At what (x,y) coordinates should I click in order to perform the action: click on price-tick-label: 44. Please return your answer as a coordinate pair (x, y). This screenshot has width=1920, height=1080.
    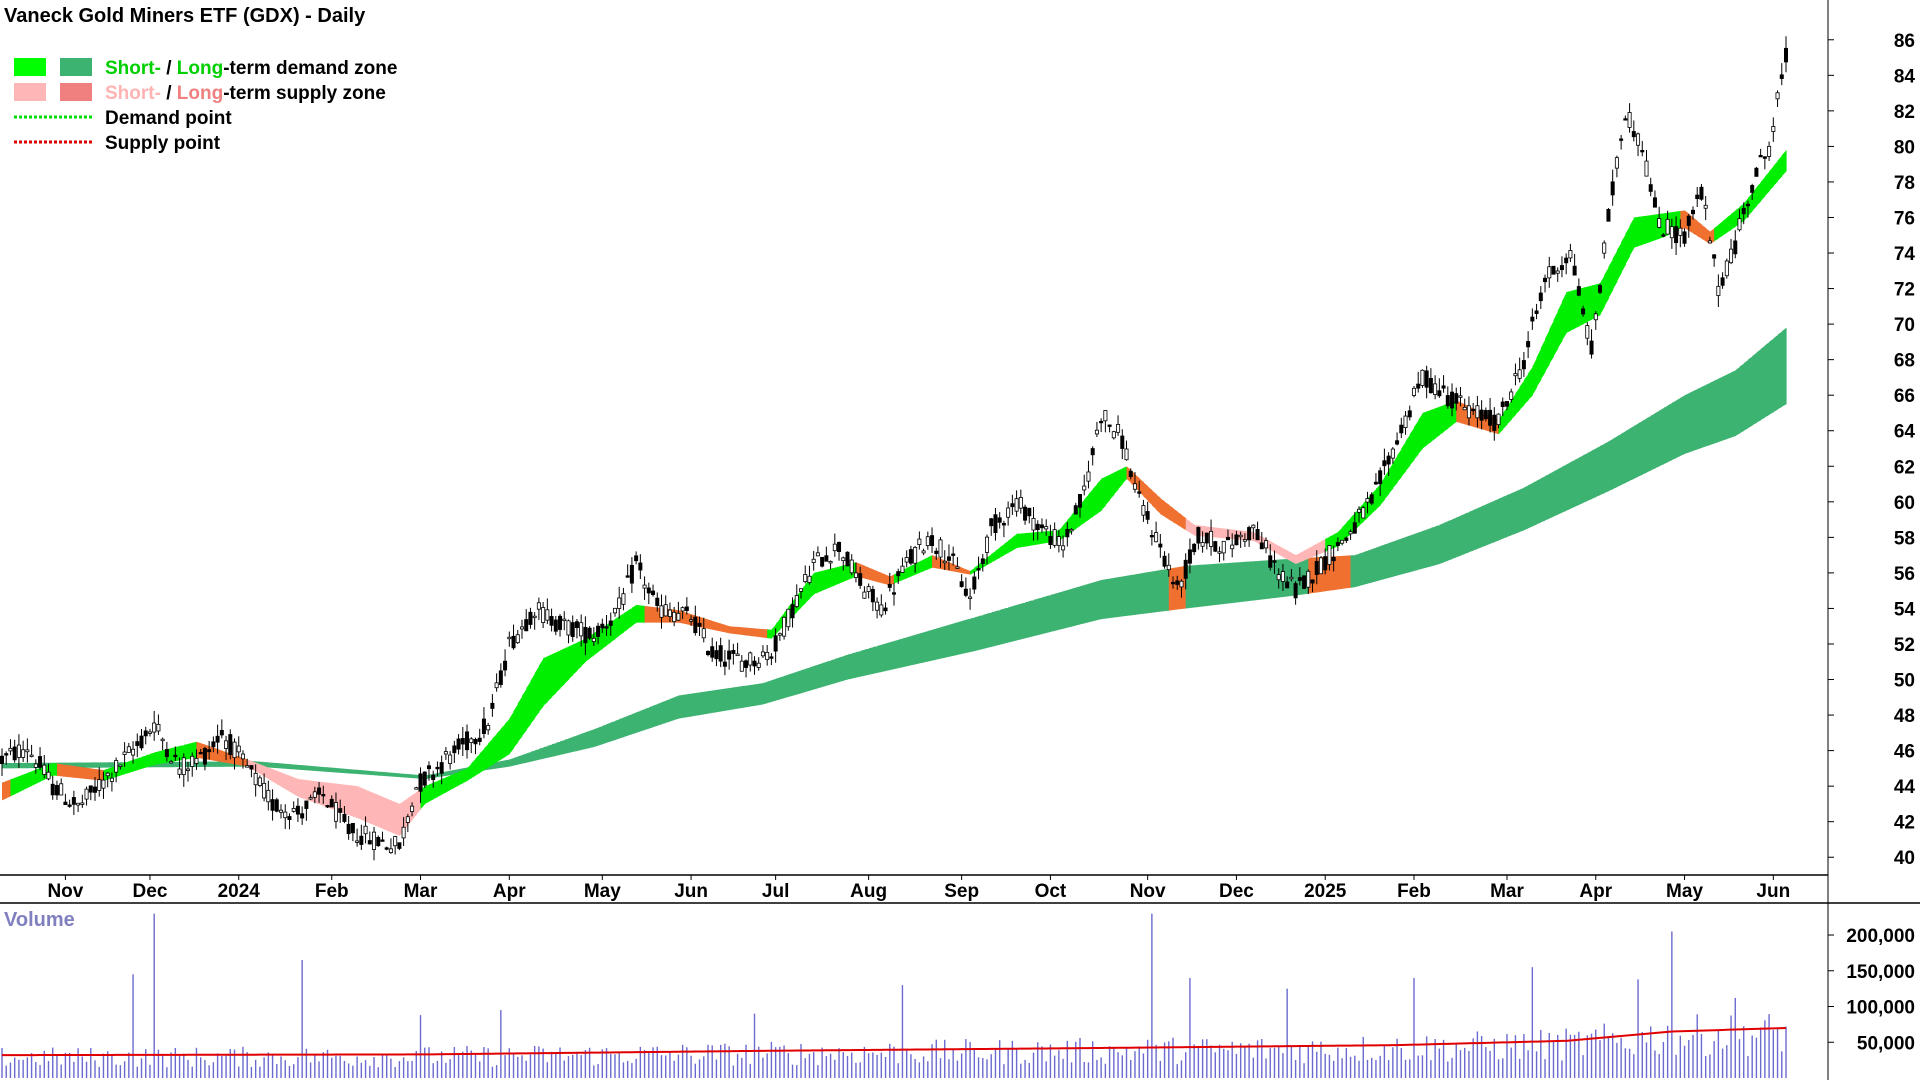
    Looking at the image, I should click on (1905, 787).